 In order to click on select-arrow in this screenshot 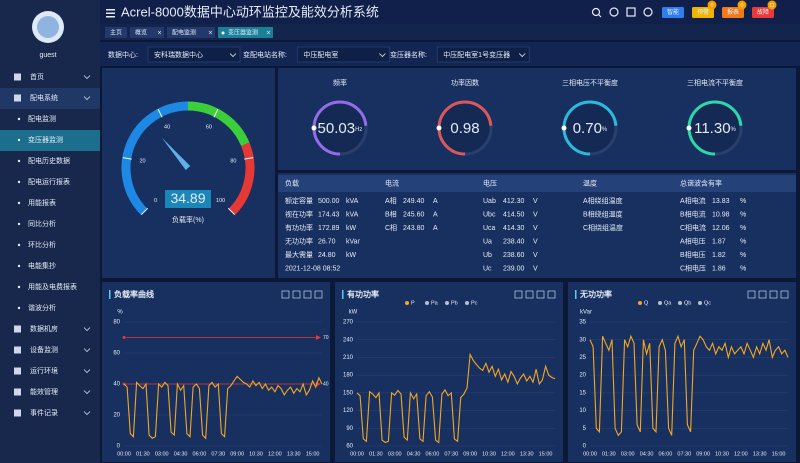, I will do `click(233, 55)`.